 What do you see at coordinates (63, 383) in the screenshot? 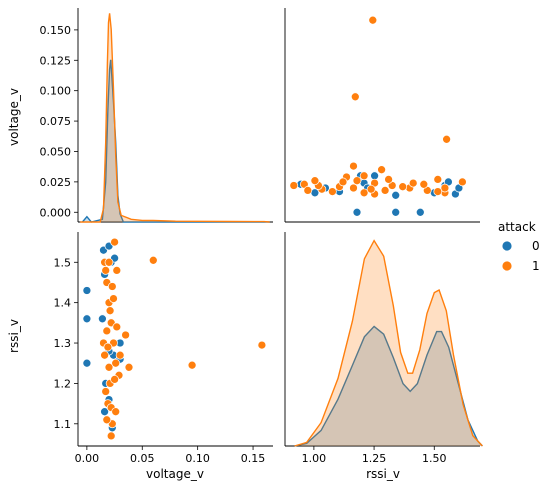
I see `ytick-label-rssi-1: 1.2` at bounding box center [63, 383].